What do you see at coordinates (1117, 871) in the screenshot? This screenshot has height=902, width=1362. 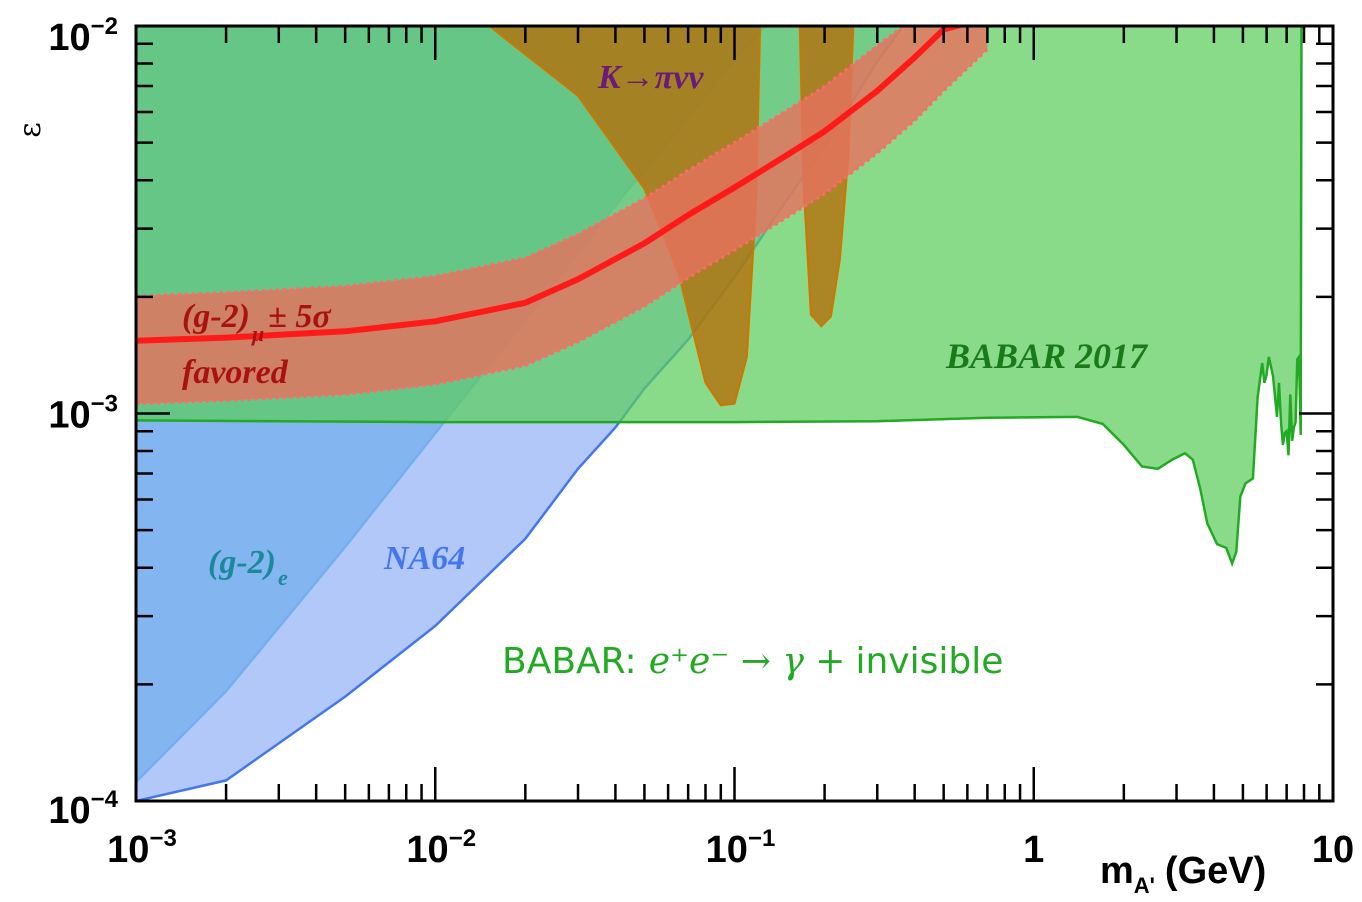 I see `x-axis-title-main: m` at bounding box center [1117, 871].